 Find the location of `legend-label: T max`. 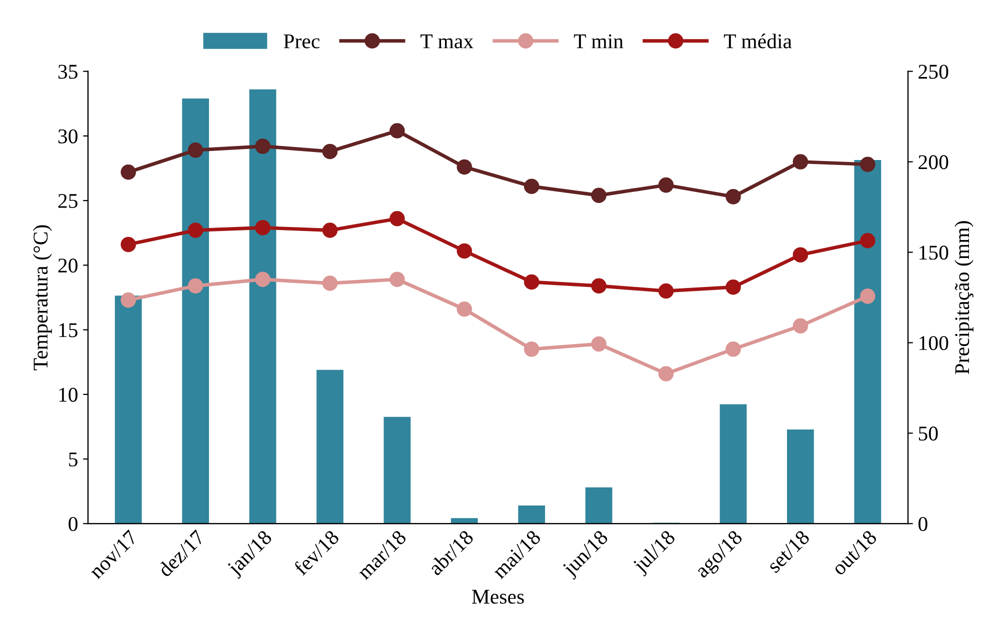

legend-label: T max is located at coordinates (447, 41).